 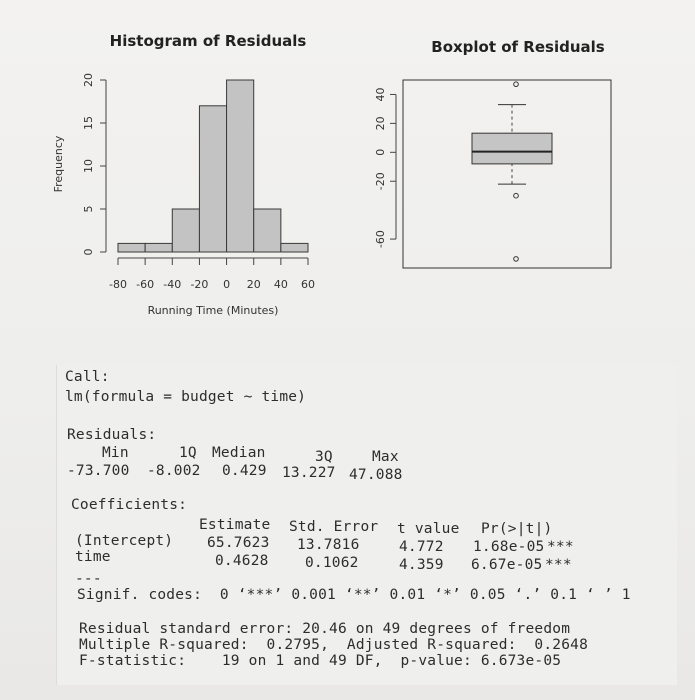 I want to click on x-tick-label: 0, so click(x=226, y=284).